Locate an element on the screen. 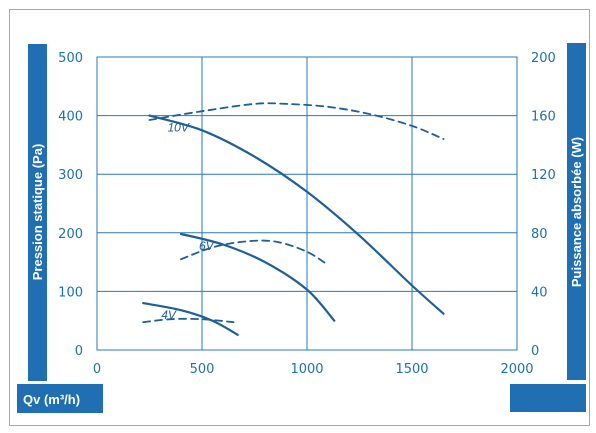 This screenshot has width=596, height=433. series-4V-power-line is located at coordinates (188, 320).